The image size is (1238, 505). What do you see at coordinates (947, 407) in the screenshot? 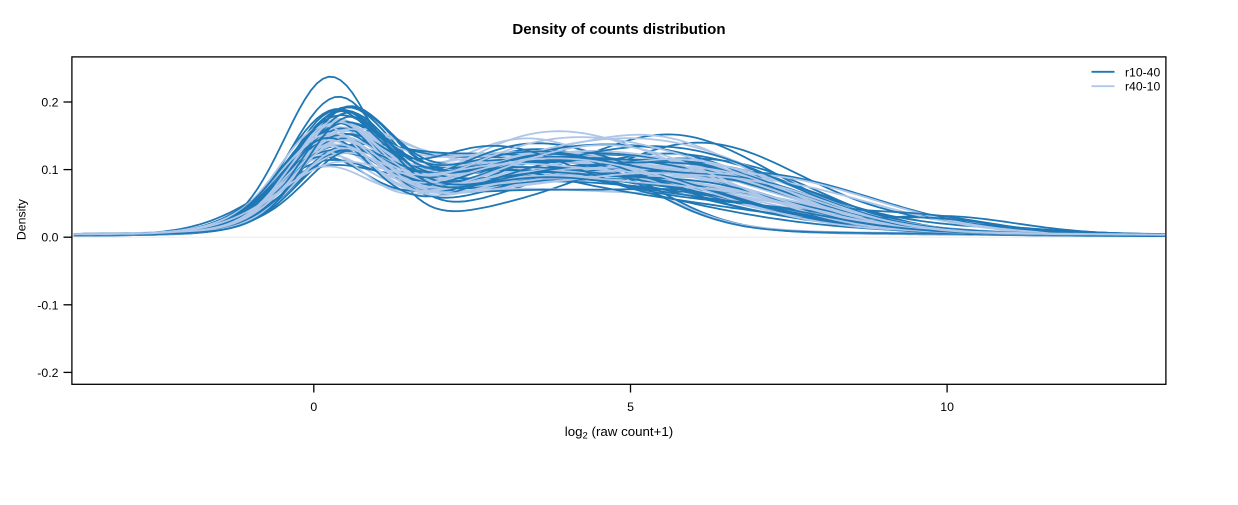
I see `svg-text: 10` at bounding box center [947, 407].